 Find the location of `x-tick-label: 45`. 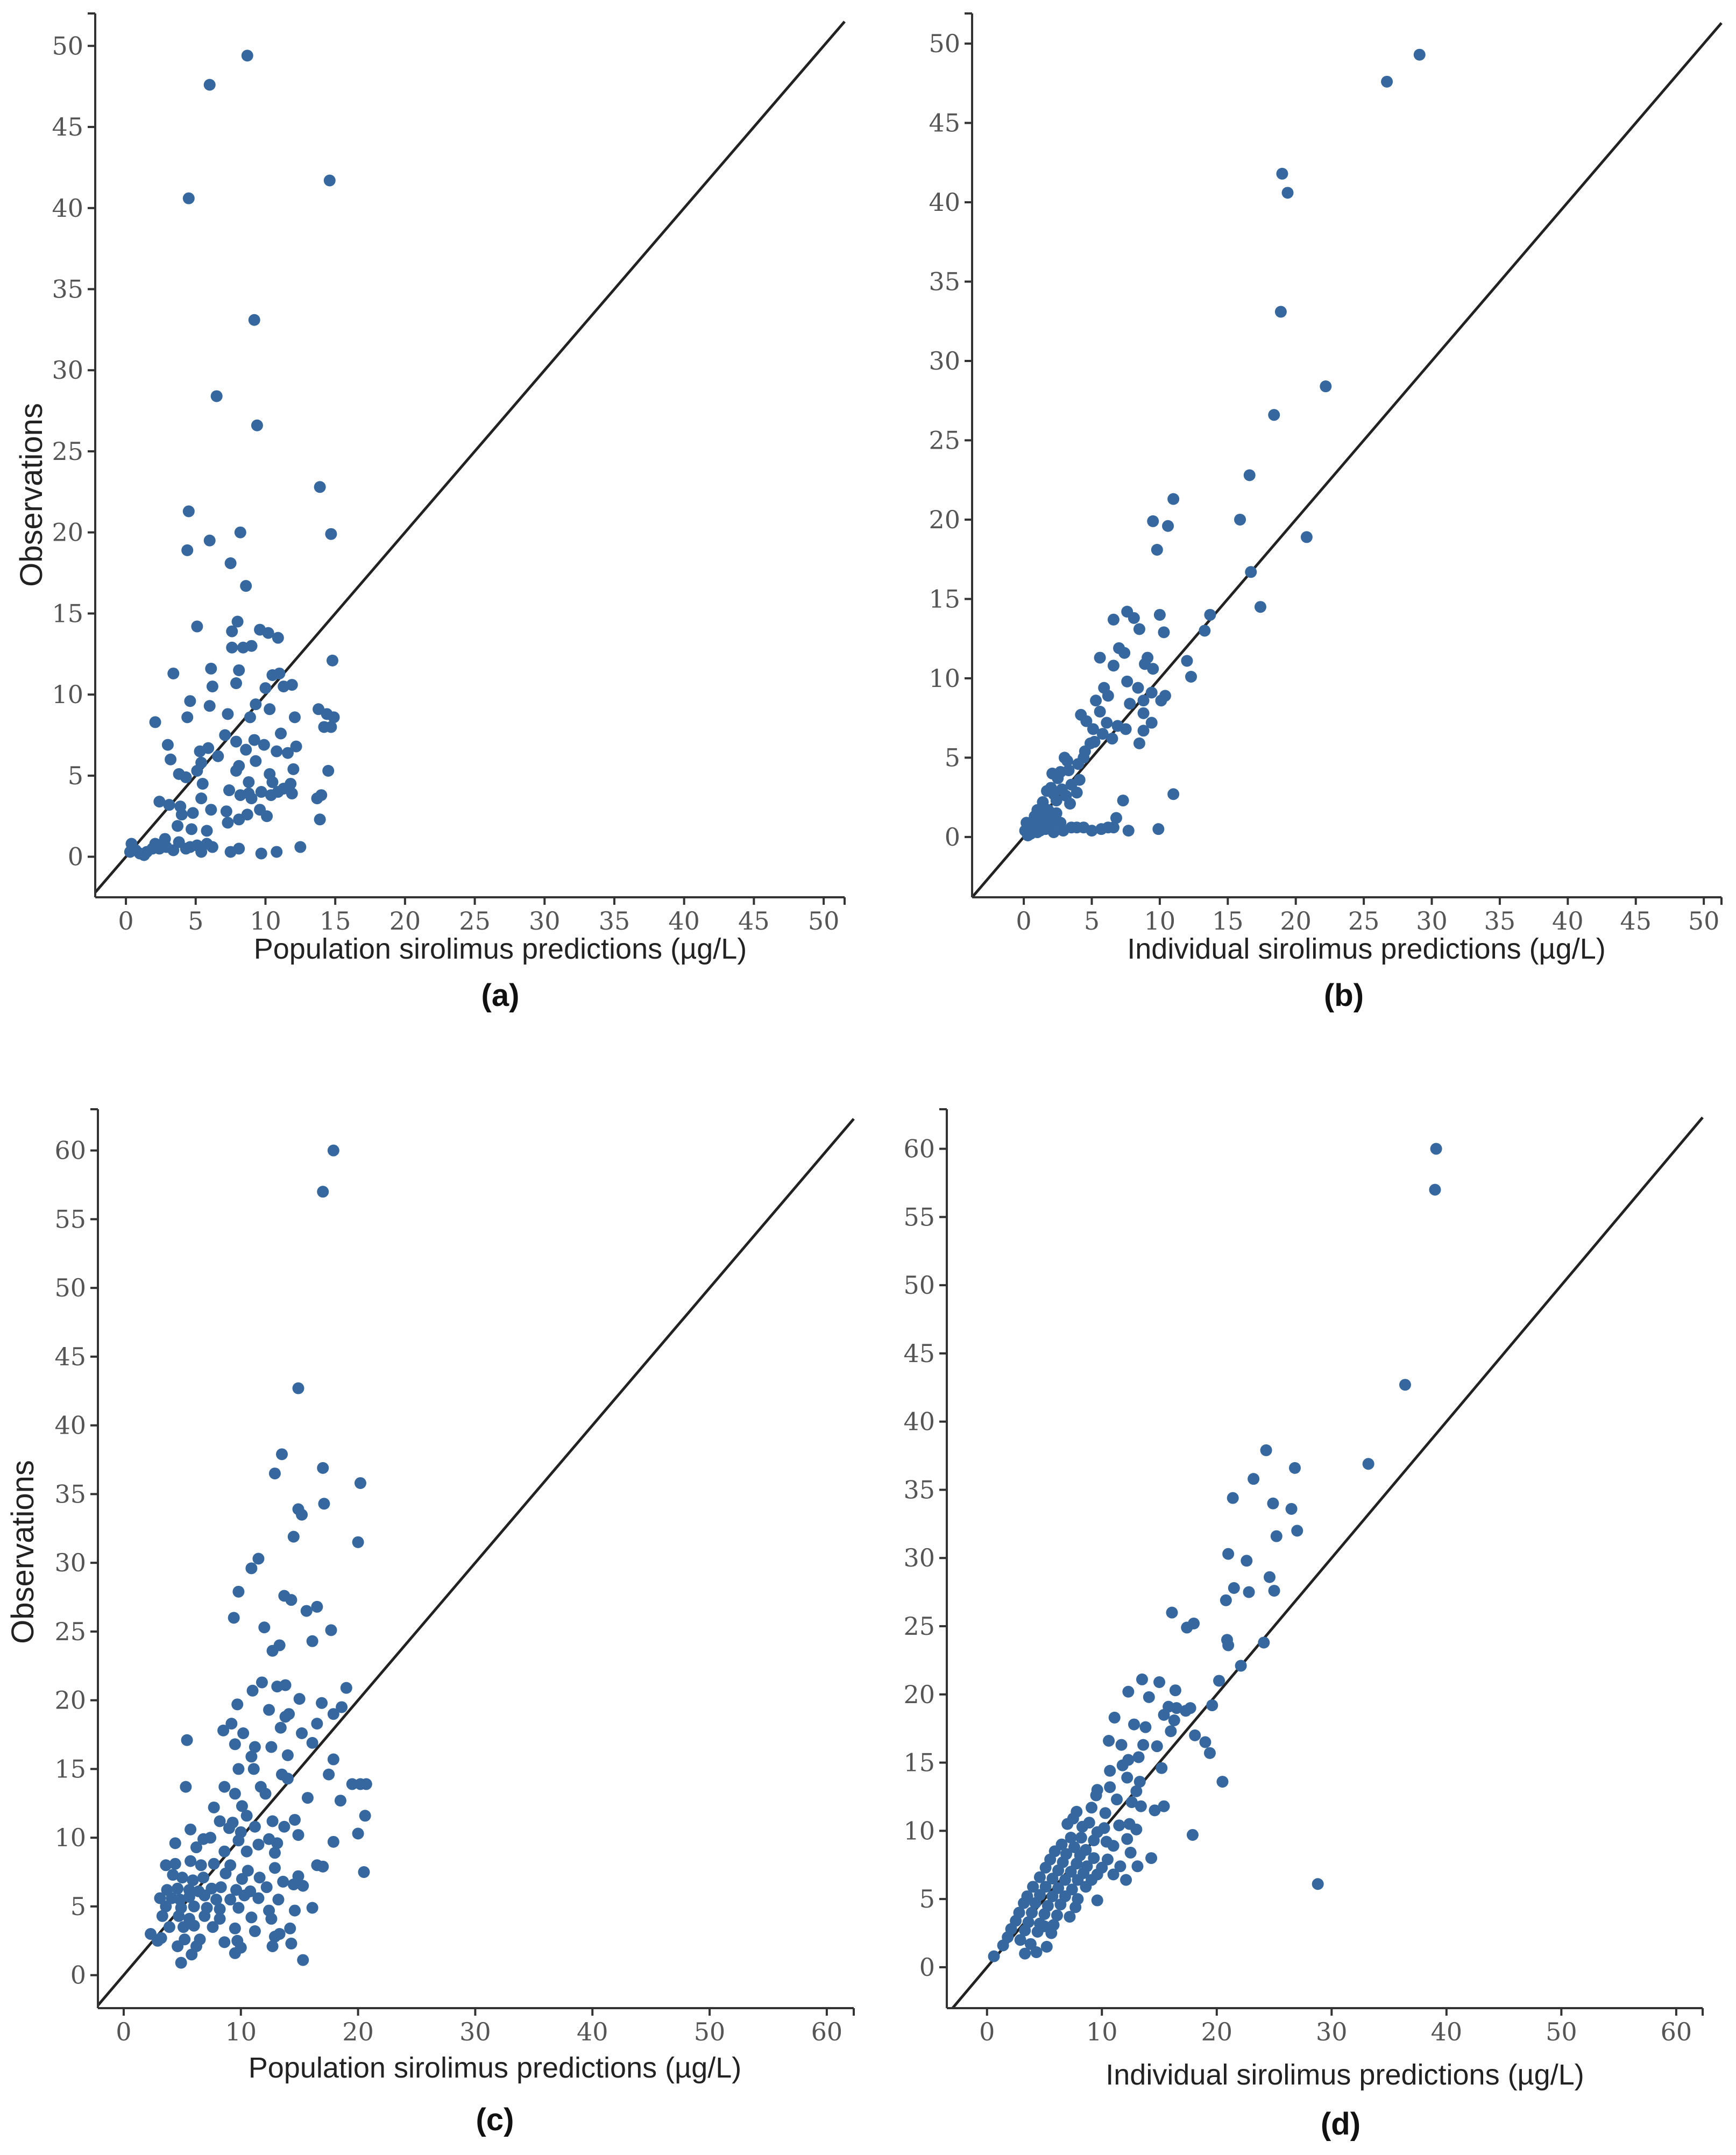

x-tick-label: 45 is located at coordinates (1636, 921).